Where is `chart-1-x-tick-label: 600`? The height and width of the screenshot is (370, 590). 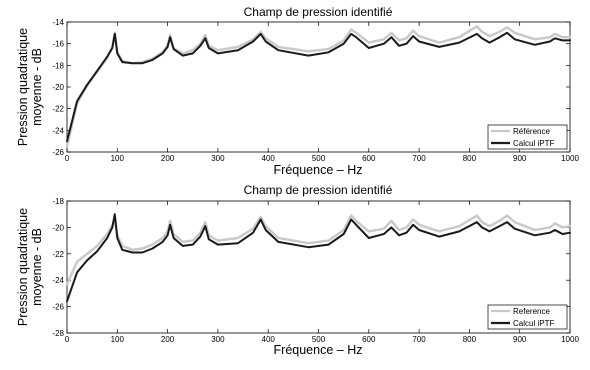
chart-1-x-tick-label: 600 is located at coordinates (369, 158).